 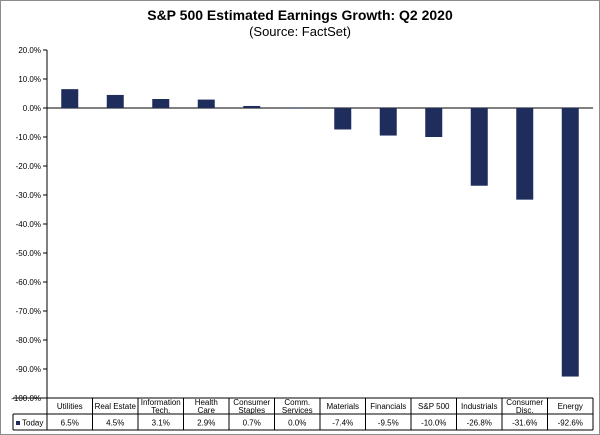 I want to click on data-label: -10.0%, so click(x=433, y=423).